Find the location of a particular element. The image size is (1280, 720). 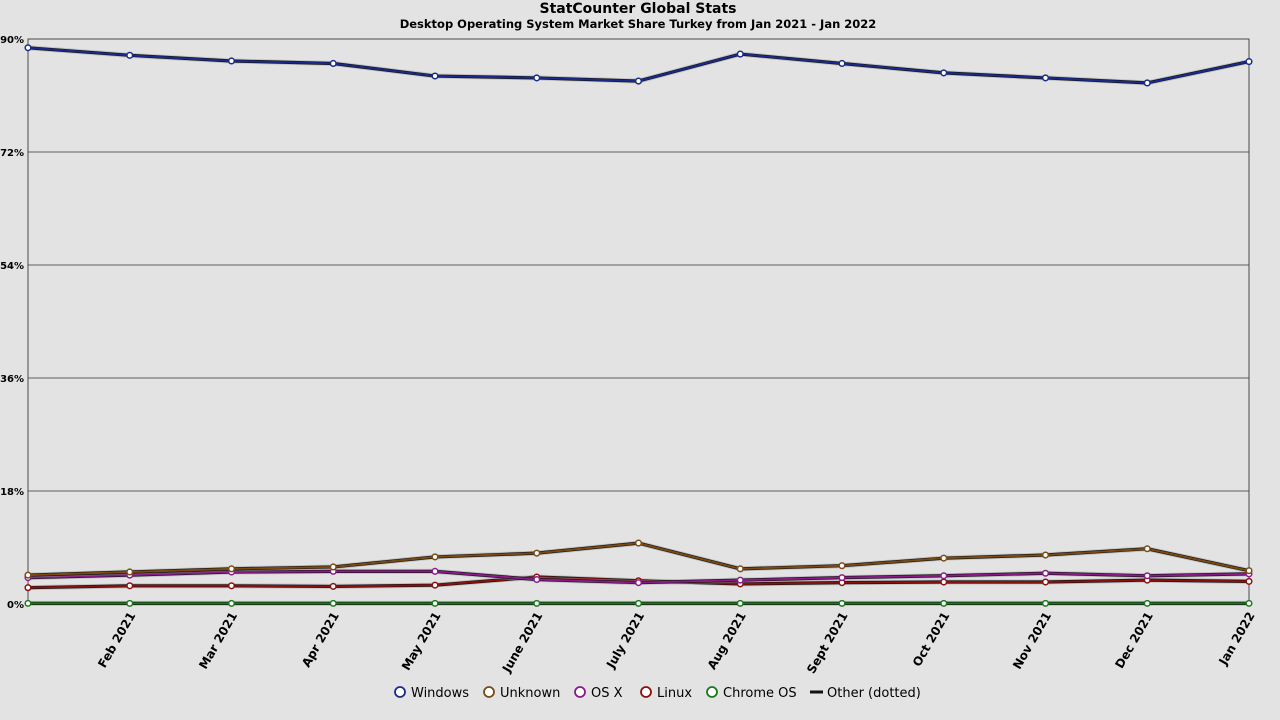

x-tick-label: Mar 2021 is located at coordinates (218, 641).